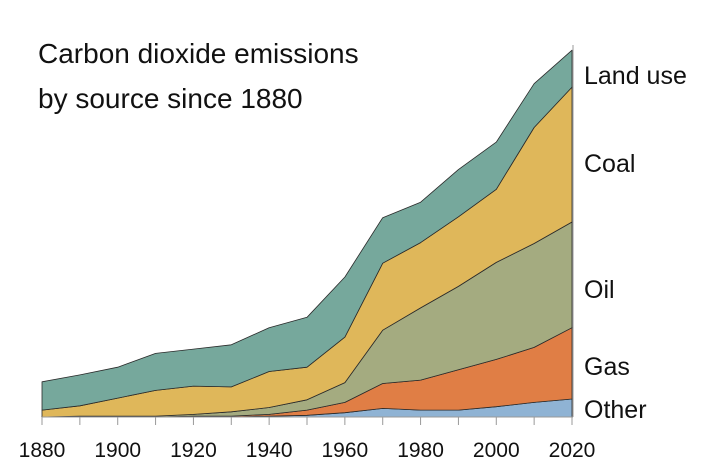 This screenshot has height=476, width=720. Describe the element at coordinates (117, 450) in the screenshot. I see `x-tick-label: 1900` at that location.